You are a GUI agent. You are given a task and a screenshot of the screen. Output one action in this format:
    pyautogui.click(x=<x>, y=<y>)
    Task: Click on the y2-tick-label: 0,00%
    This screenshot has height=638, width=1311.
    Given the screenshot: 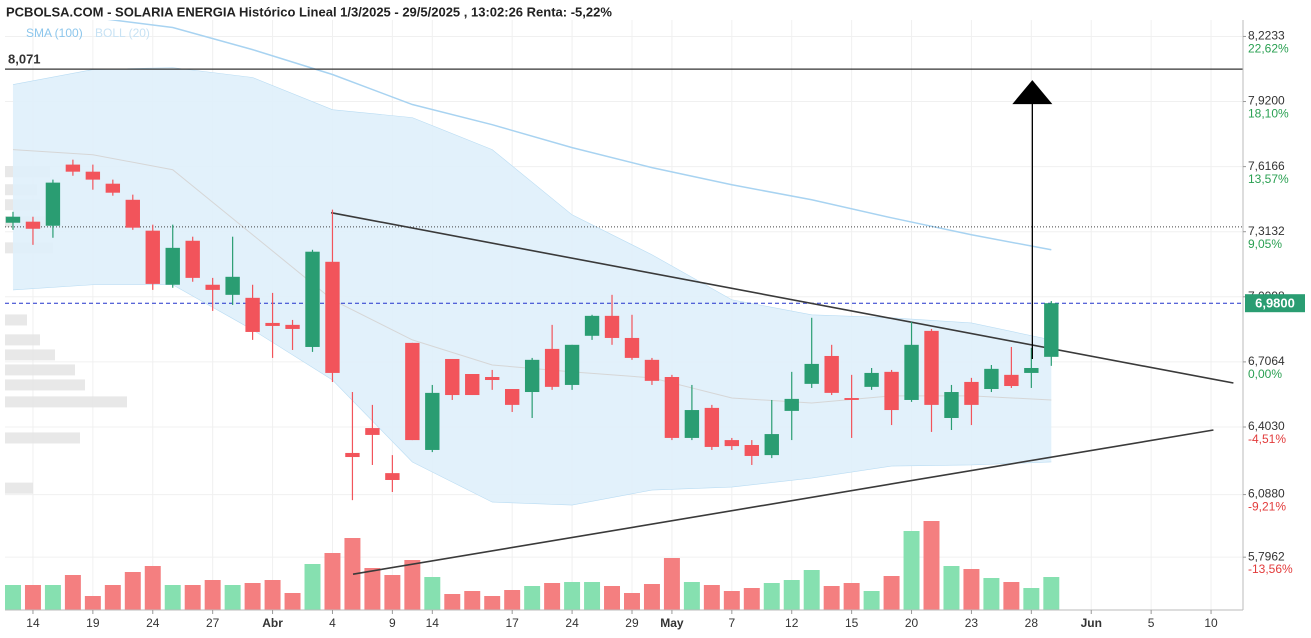 What is the action you would take?
    pyautogui.click(x=1265, y=374)
    